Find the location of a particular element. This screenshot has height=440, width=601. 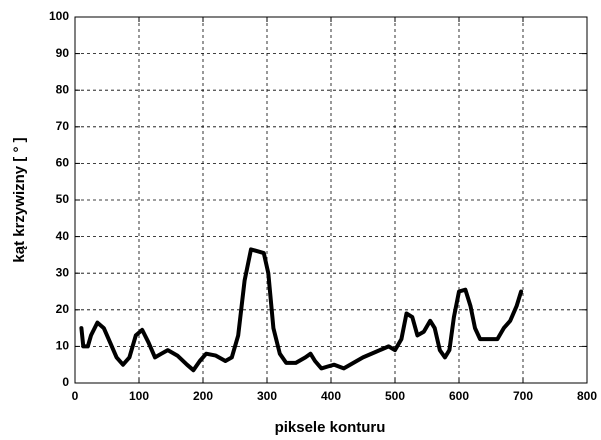

y-axis-label: kąt krzywizny [ ° ] is located at coordinates (19, 199).